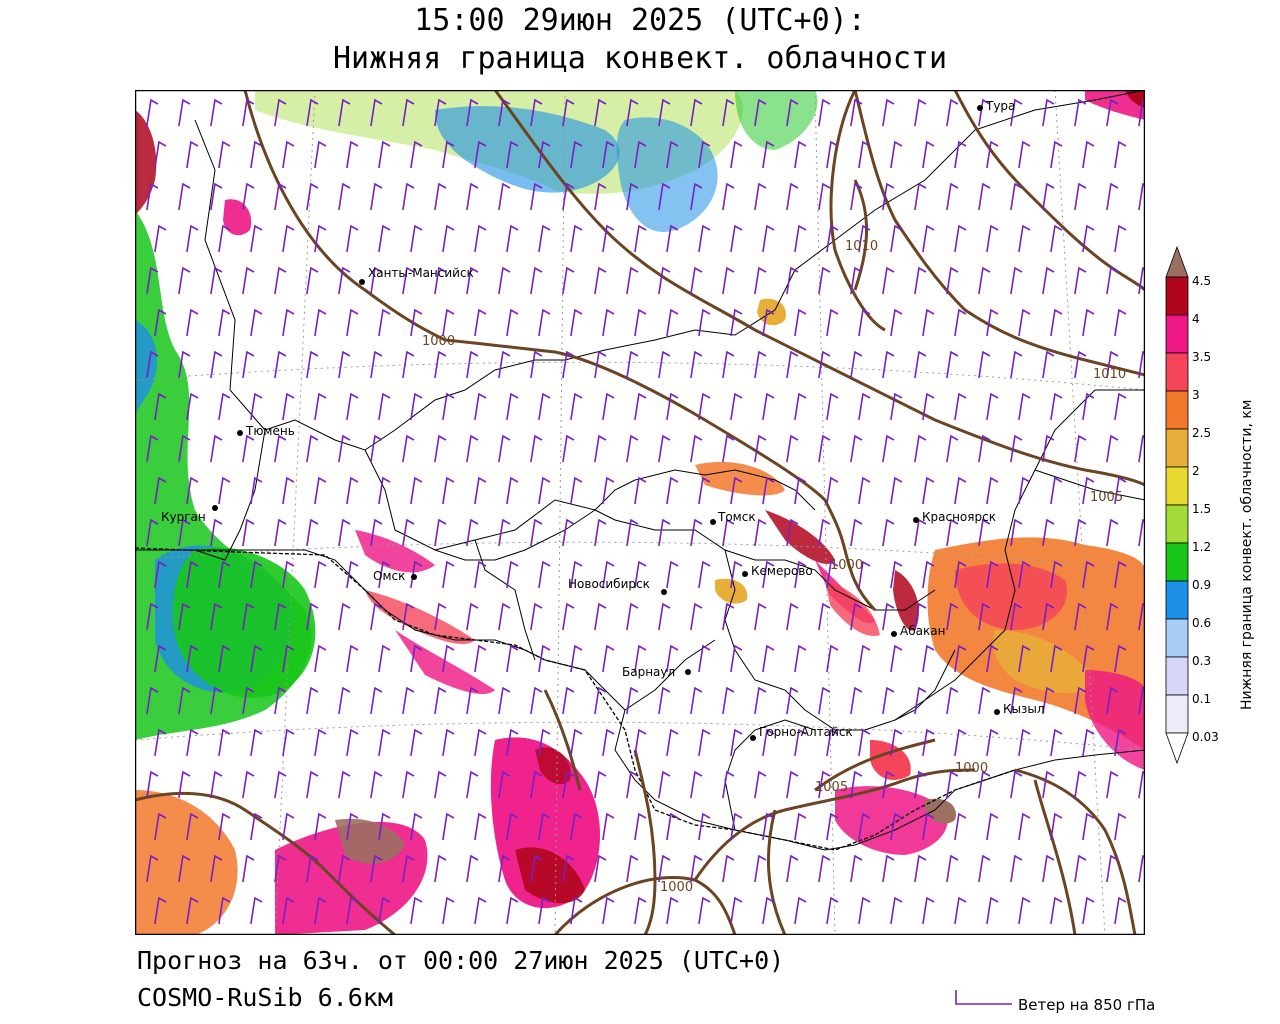  I want to click on svg-text: Новосибирск, so click(609, 584).